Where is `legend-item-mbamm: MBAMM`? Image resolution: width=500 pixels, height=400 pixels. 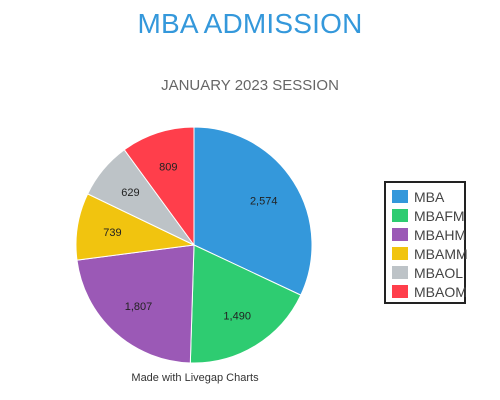 legend-item-mbamm: MBAMM is located at coordinates (430, 253).